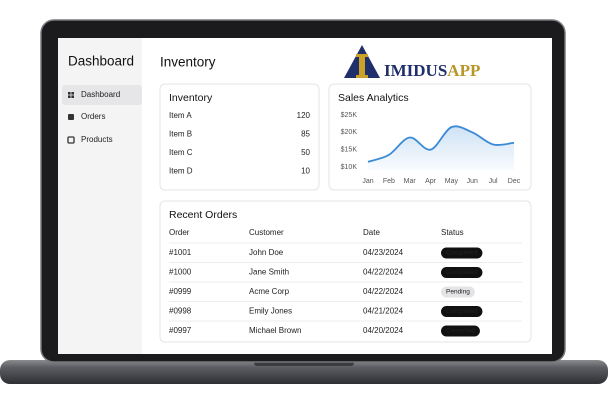 The height and width of the screenshot is (408, 612). Describe the element at coordinates (305, 134) in the screenshot. I see `item-qty: 85` at that location.